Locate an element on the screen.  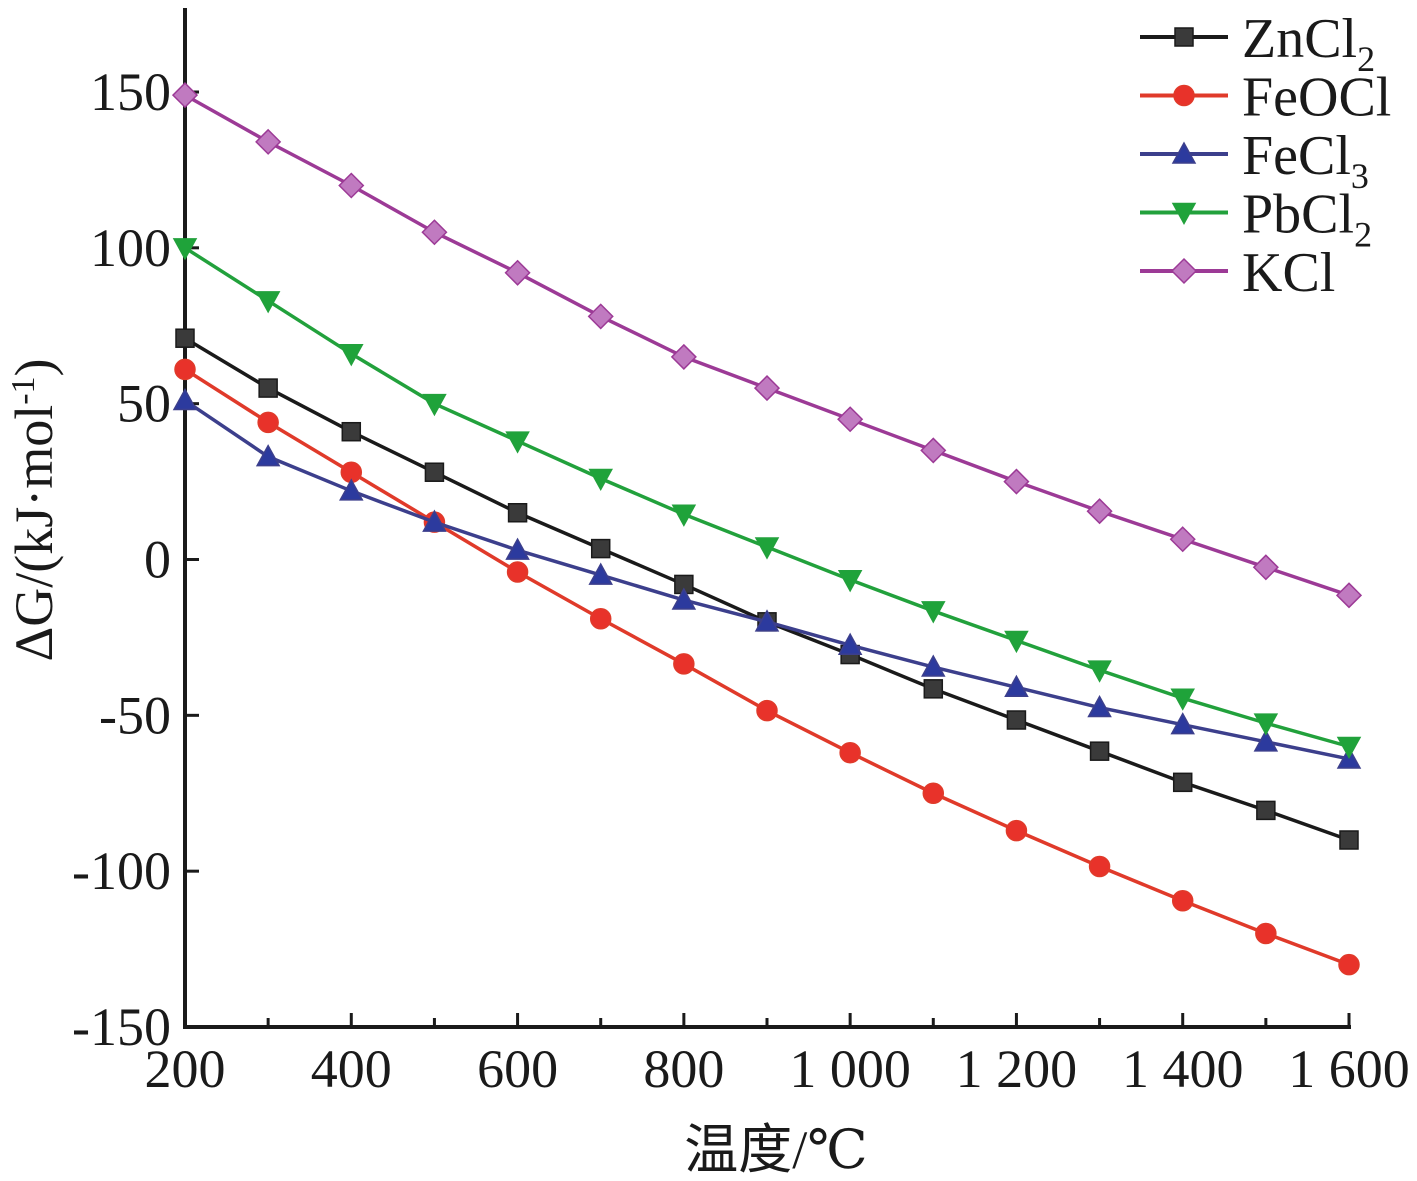
legend-label-main: ZnCl is located at coordinates (1299, 39).